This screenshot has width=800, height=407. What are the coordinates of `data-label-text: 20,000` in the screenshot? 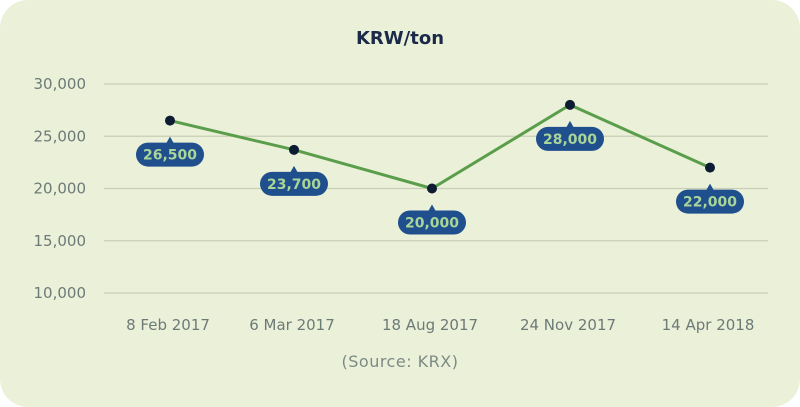 It's located at (432, 224).